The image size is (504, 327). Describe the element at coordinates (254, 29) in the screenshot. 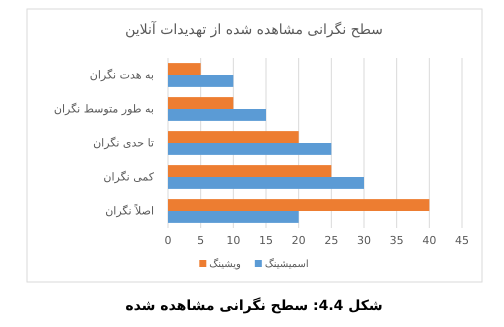

I see `chart-title: سطح نگرانی مشاهده شده از تهدیدات آنلاین` at that location.